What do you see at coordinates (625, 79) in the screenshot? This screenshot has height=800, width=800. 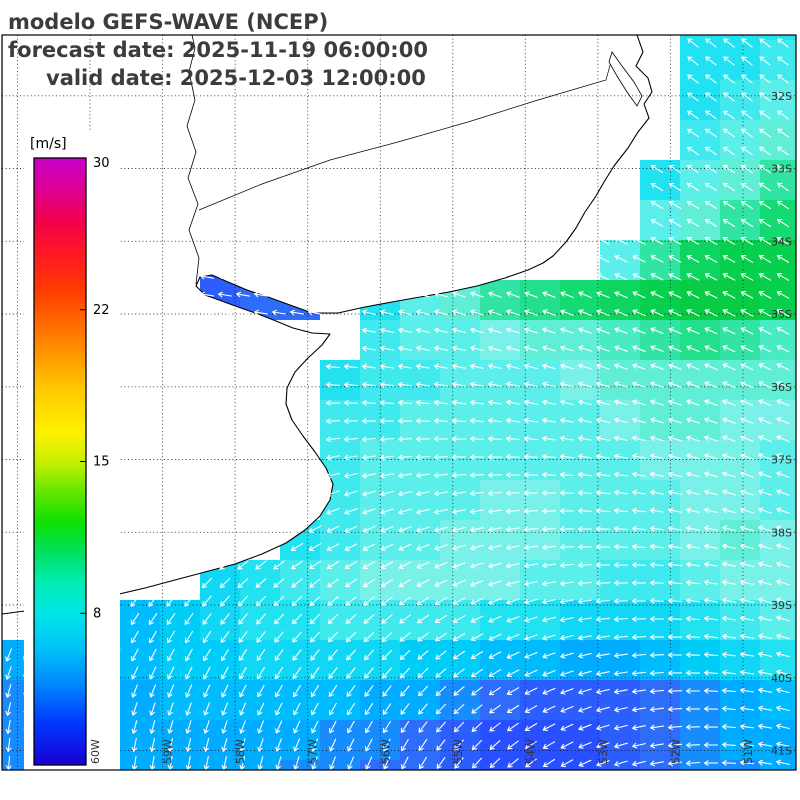 I see `coastal-lagoon` at bounding box center [625, 79].